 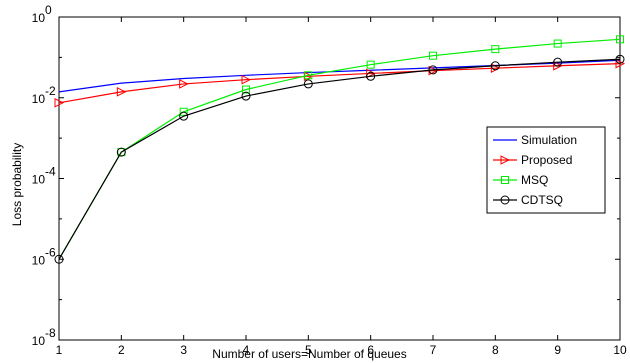 I want to click on y-axis-title: Loss probability, so click(x=17, y=184).